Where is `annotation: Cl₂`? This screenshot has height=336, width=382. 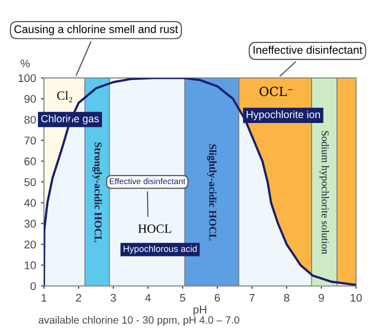
annotation: Cl₂ is located at coordinates (64, 96).